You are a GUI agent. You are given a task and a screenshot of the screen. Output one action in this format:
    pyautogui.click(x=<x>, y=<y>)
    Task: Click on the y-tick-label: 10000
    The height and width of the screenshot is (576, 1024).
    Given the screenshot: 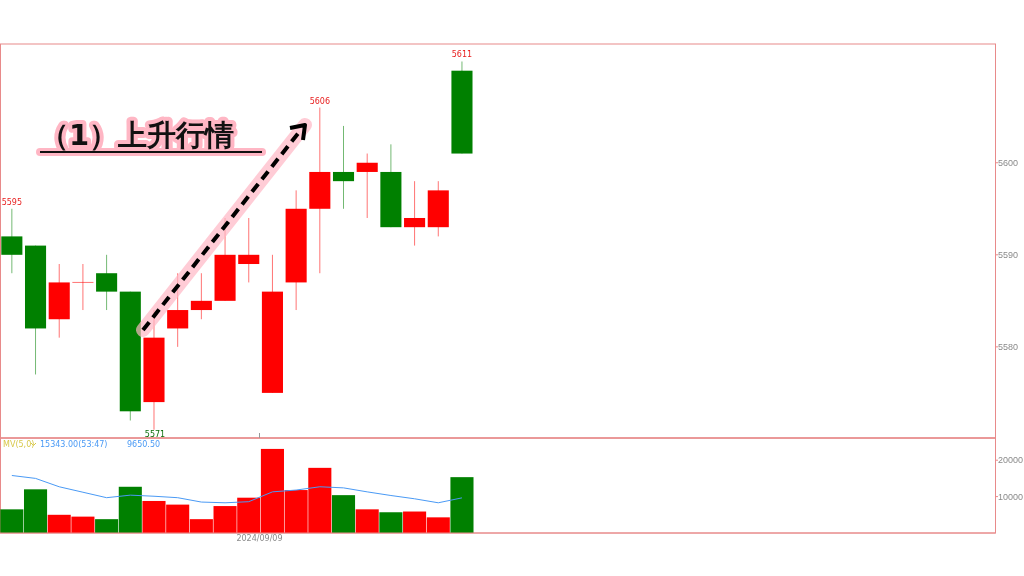 What is the action you would take?
    pyautogui.click(x=1011, y=496)
    